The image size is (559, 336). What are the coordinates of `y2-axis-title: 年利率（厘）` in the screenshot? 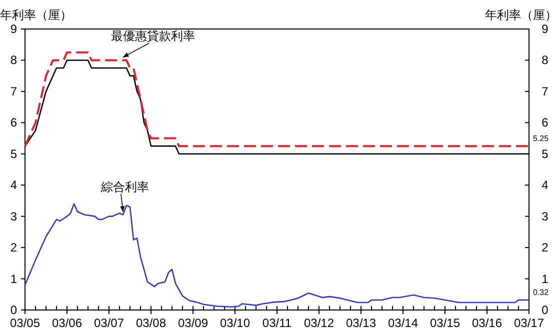 It's located at (521, 15).